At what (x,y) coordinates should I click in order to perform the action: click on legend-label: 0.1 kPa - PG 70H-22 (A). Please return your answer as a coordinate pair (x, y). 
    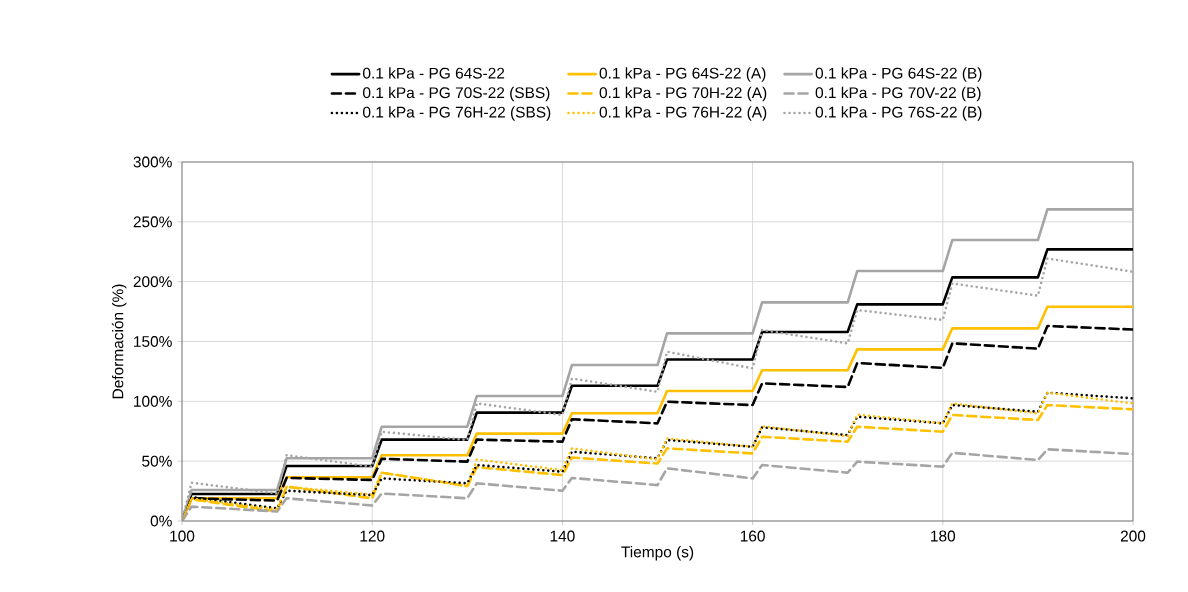
    Looking at the image, I should click on (683, 94).